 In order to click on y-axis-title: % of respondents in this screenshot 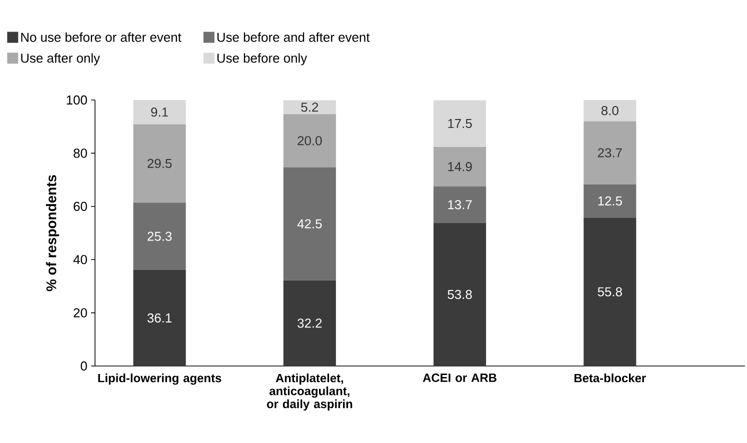, I will do `click(53, 233)`.